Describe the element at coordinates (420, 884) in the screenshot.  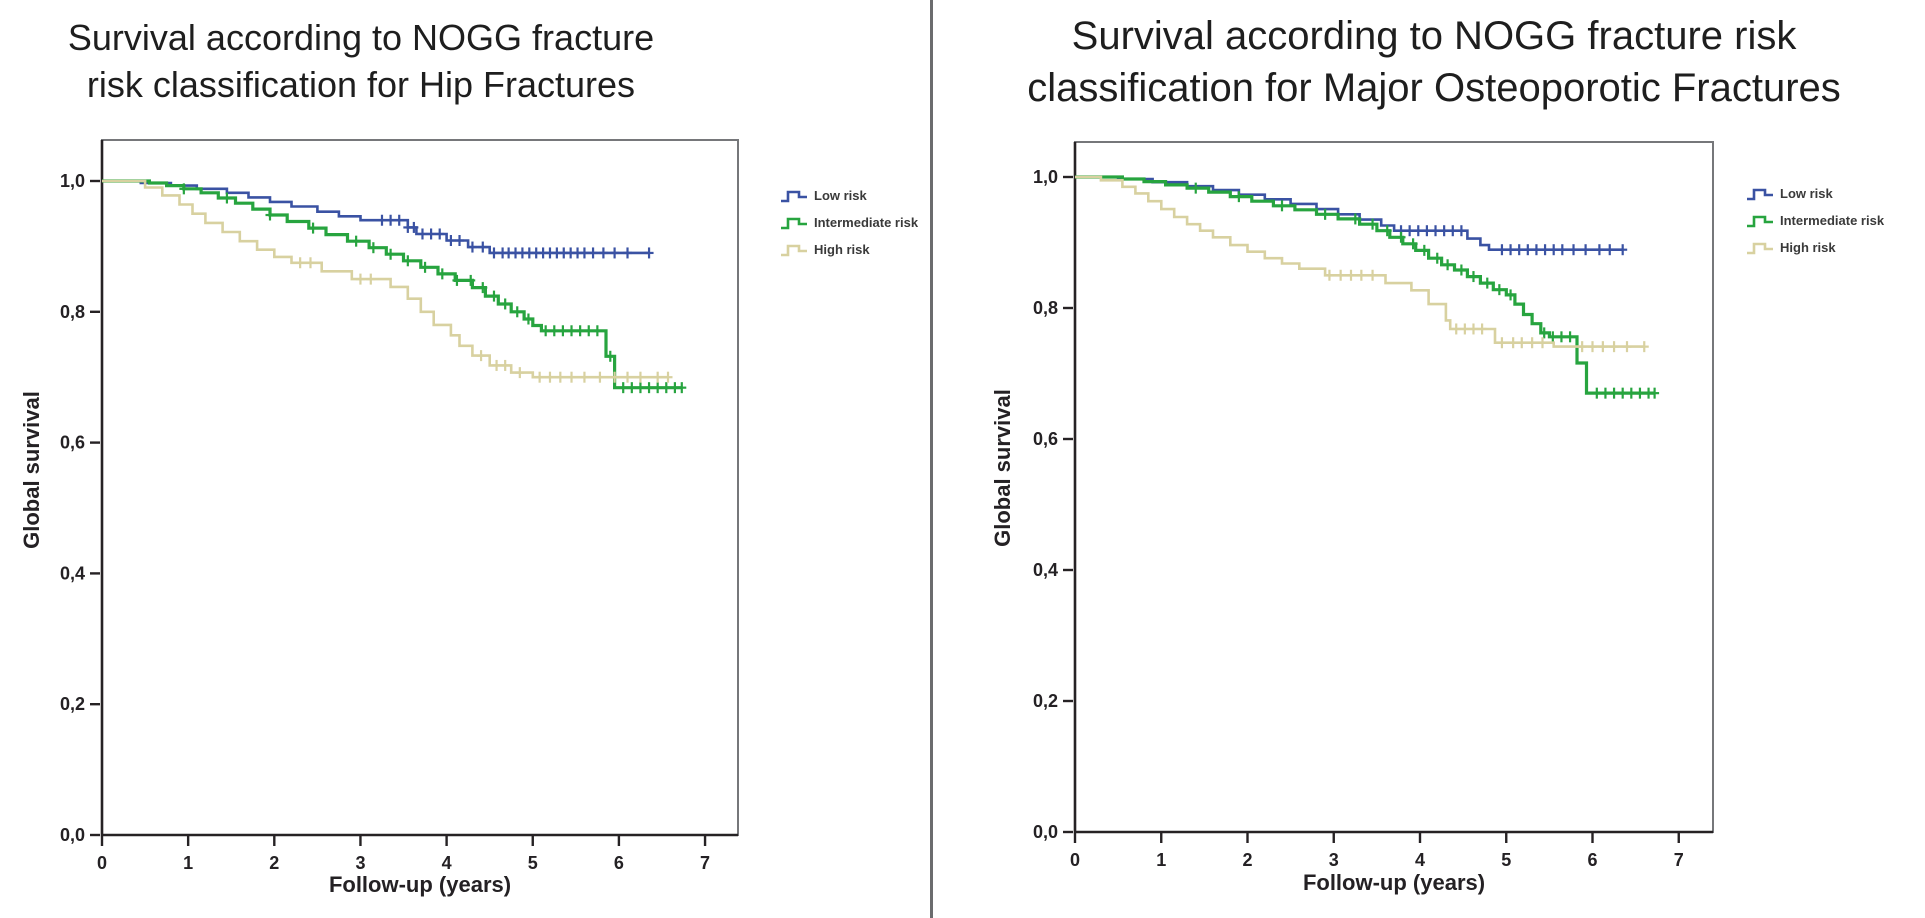
I see `x-axis-label-hip: Follow-up (years)` at that location.